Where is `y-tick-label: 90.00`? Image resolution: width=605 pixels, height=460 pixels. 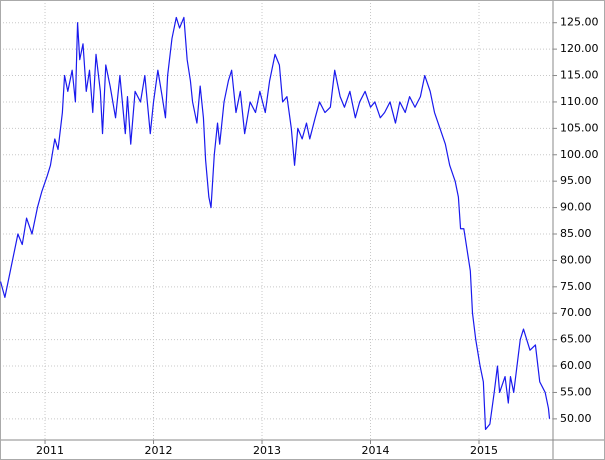 y-tick-label: 90.00 is located at coordinates (576, 207).